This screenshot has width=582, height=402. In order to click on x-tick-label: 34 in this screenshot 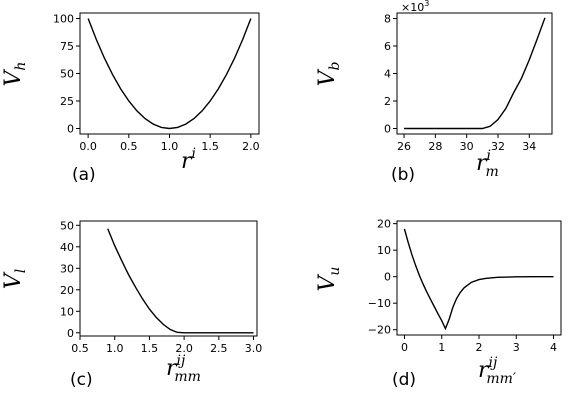, I will do `click(529, 146)`.